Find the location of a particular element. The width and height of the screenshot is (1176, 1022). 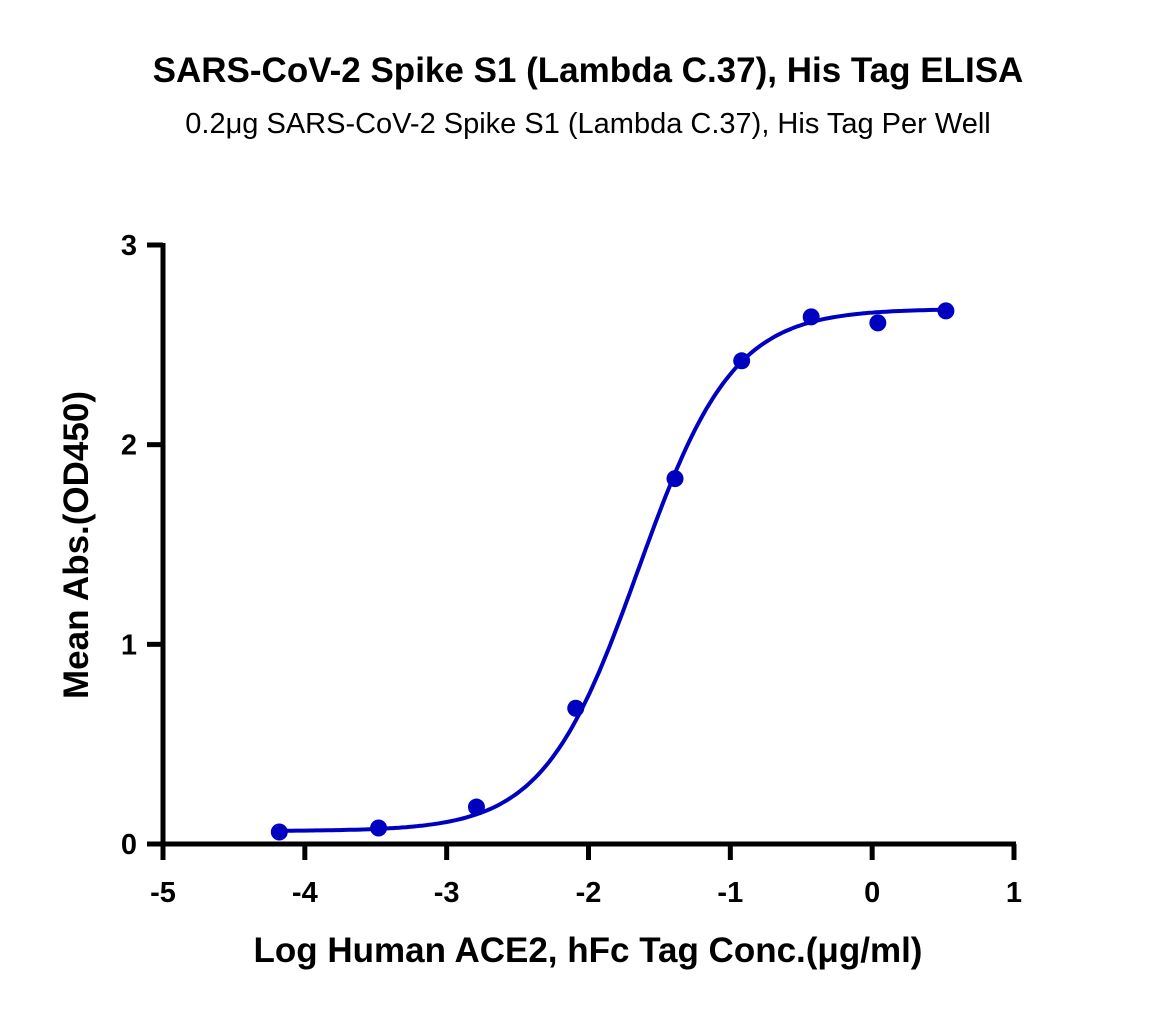

x-tick-label: 0 is located at coordinates (872, 893).